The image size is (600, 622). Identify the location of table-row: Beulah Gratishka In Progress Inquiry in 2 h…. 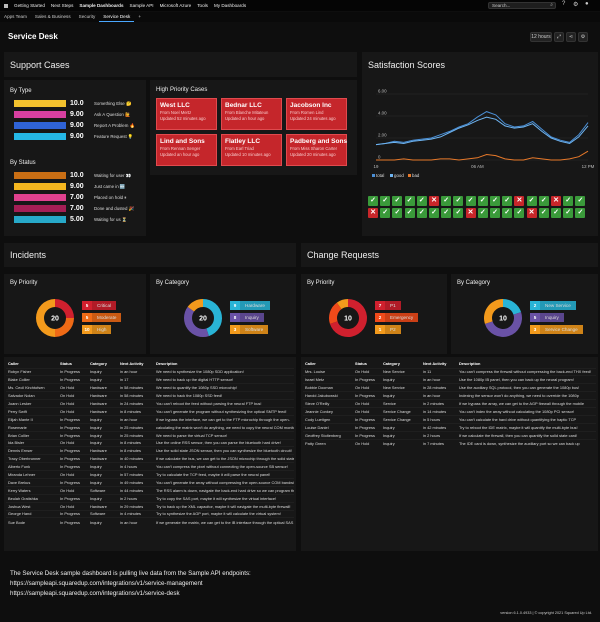
(150, 498).